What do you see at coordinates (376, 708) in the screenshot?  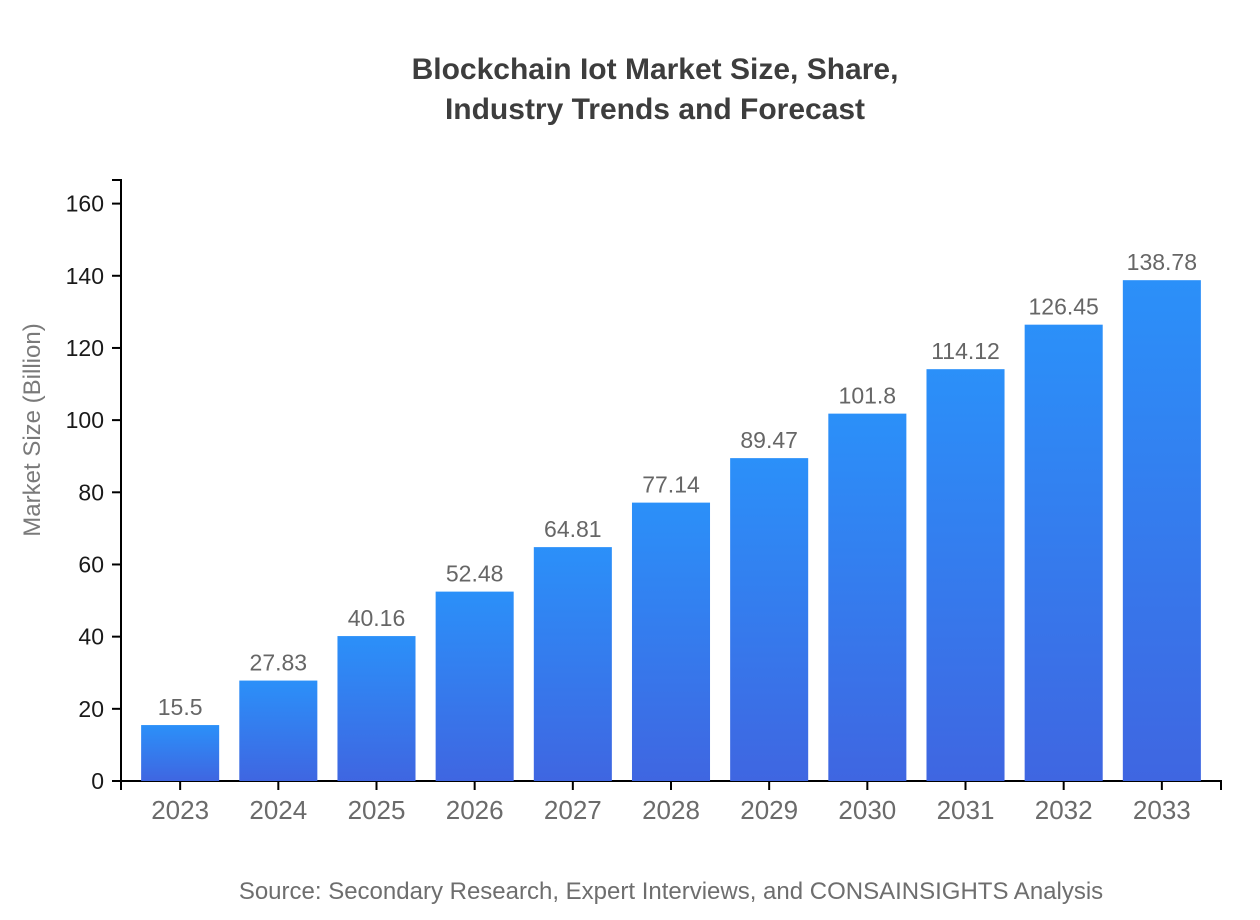 I see `bar-2025` at bounding box center [376, 708].